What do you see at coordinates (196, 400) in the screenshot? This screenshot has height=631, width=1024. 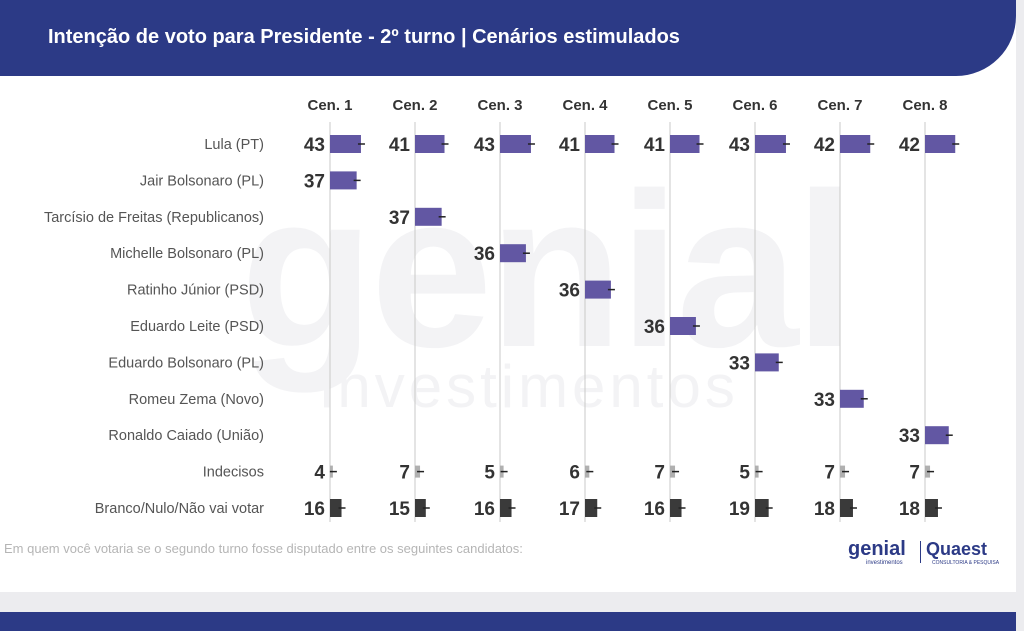 I see `row-label: Romeu Zema (Novo)` at bounding box center [196, 400].